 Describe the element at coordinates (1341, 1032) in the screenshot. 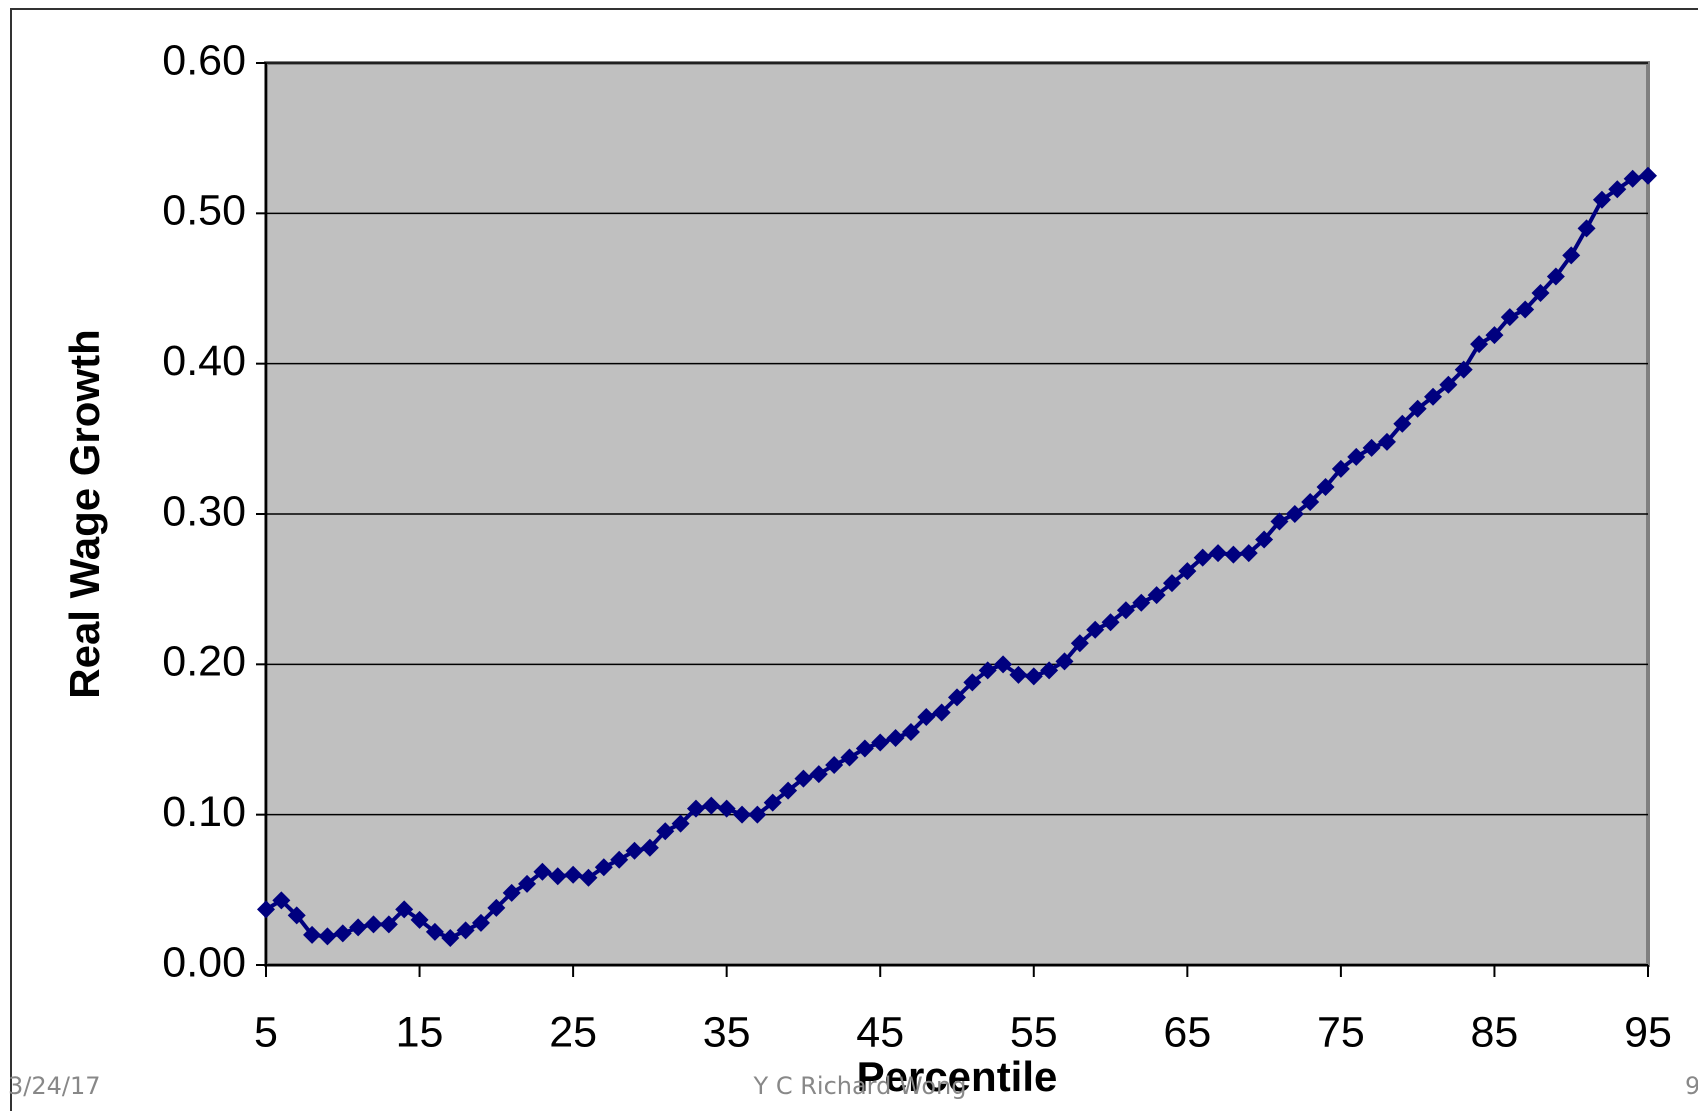

I see `x-tick-label: 75` at that location.